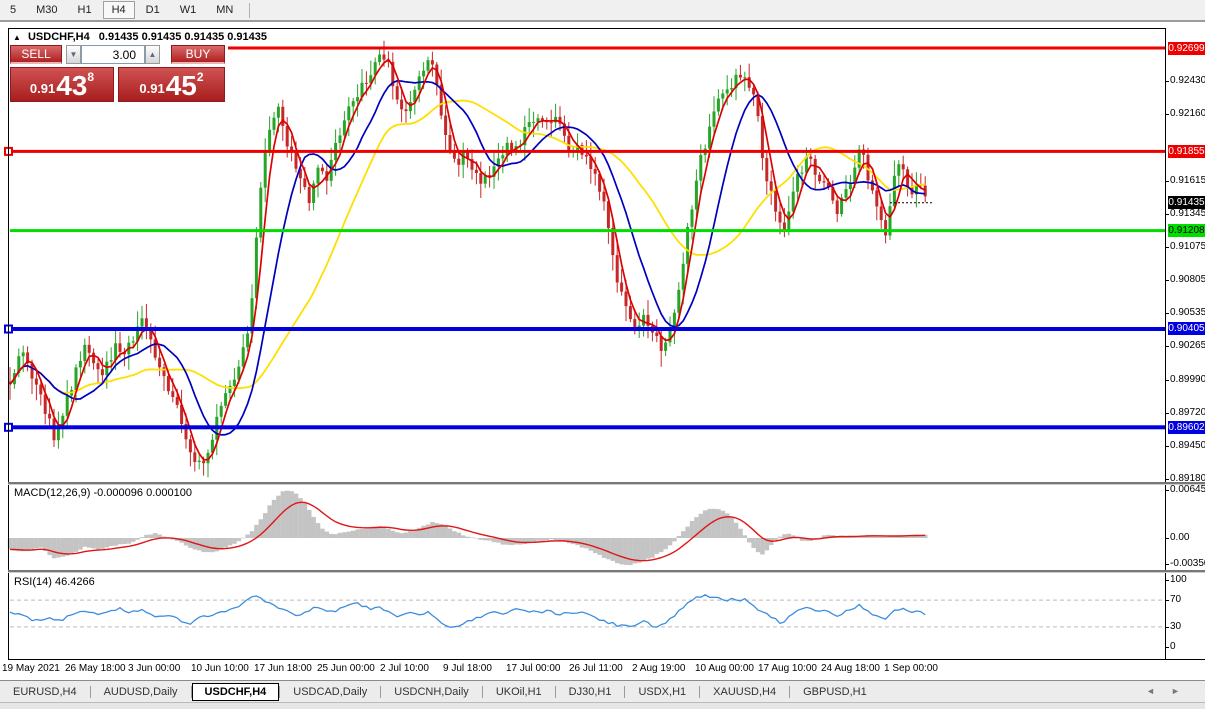  What do you see at coordinates (1176, 599) in the screenshot?
I see `rsi-axis-label: 70` at bounding box center [1176, 599].